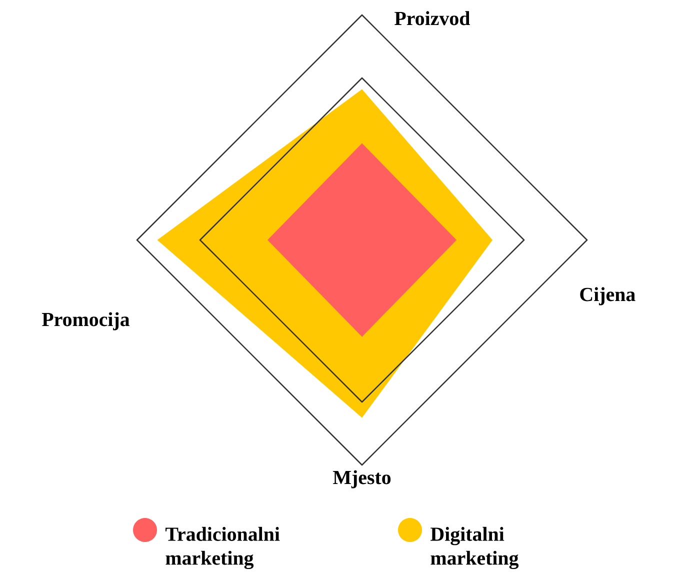 This screenshot has height=584, width=689. Describe the element at coordinates (608, 296) in the screenshot. I see `spoke-label: Cijena` at that location.